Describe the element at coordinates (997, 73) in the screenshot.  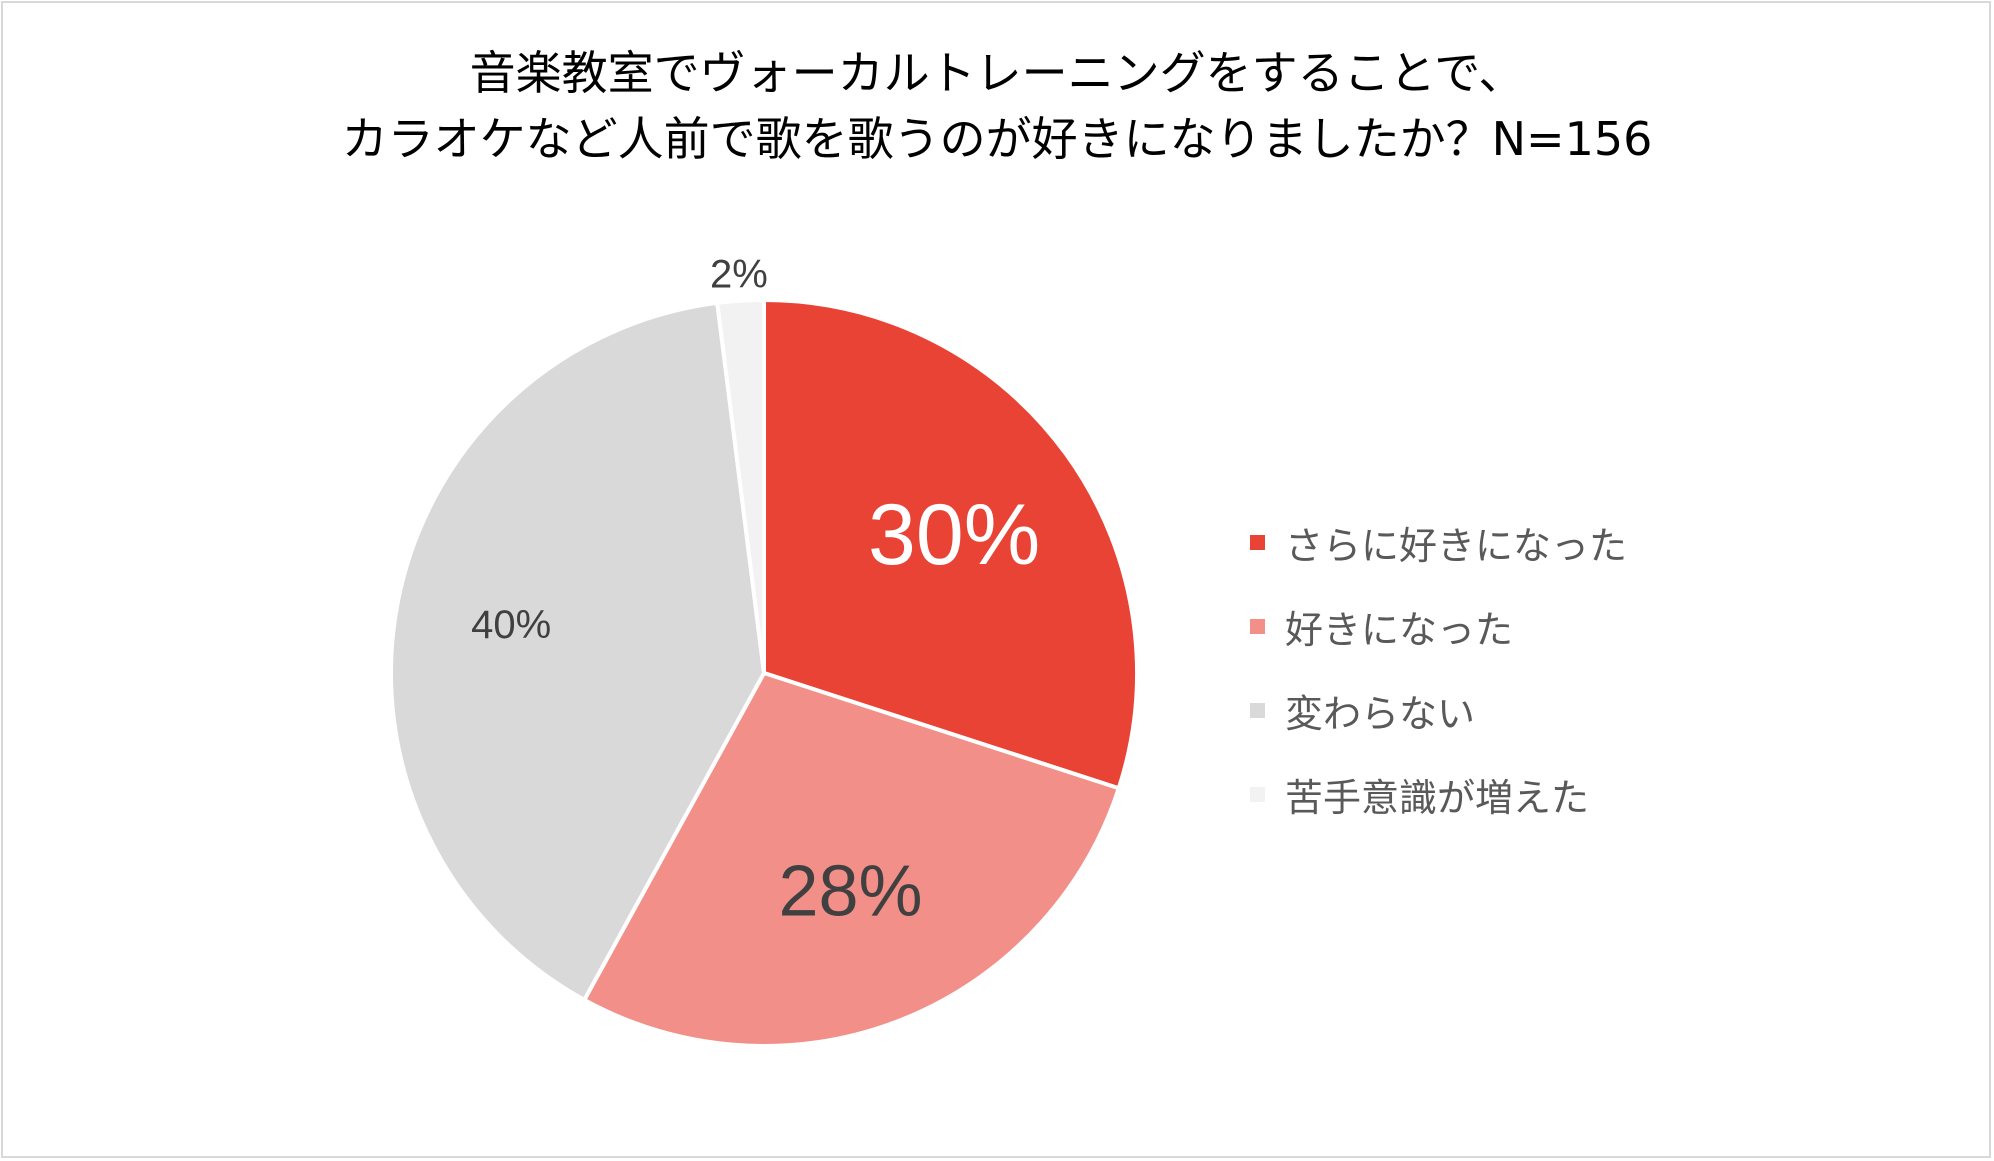
I see `chart-title-line-1: 音楽教室でヴォーカルトレーニングをすることで、` at that location.